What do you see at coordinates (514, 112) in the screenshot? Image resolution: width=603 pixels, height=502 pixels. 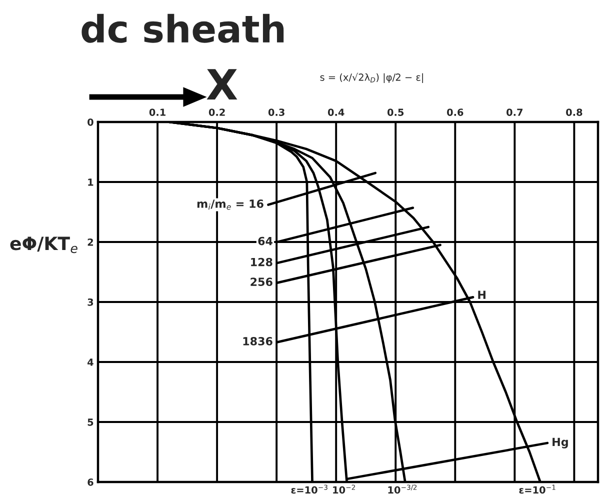 I see `x-tick-label: 0.7` at bounding box center [514, 112].